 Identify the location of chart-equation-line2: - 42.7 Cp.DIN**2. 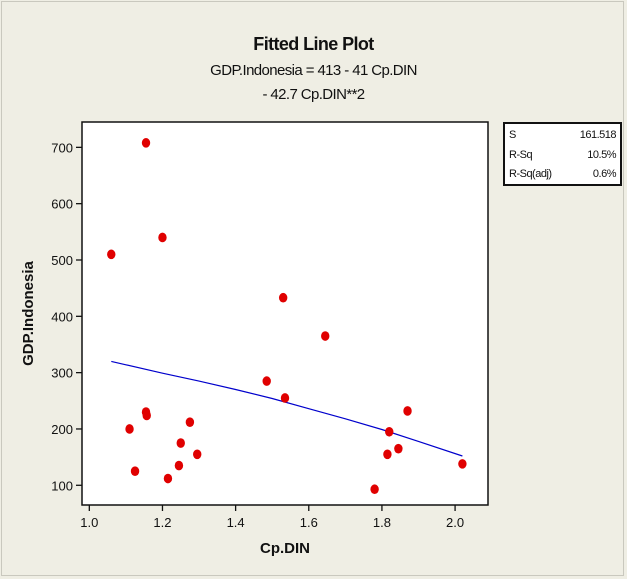
(313, 94).